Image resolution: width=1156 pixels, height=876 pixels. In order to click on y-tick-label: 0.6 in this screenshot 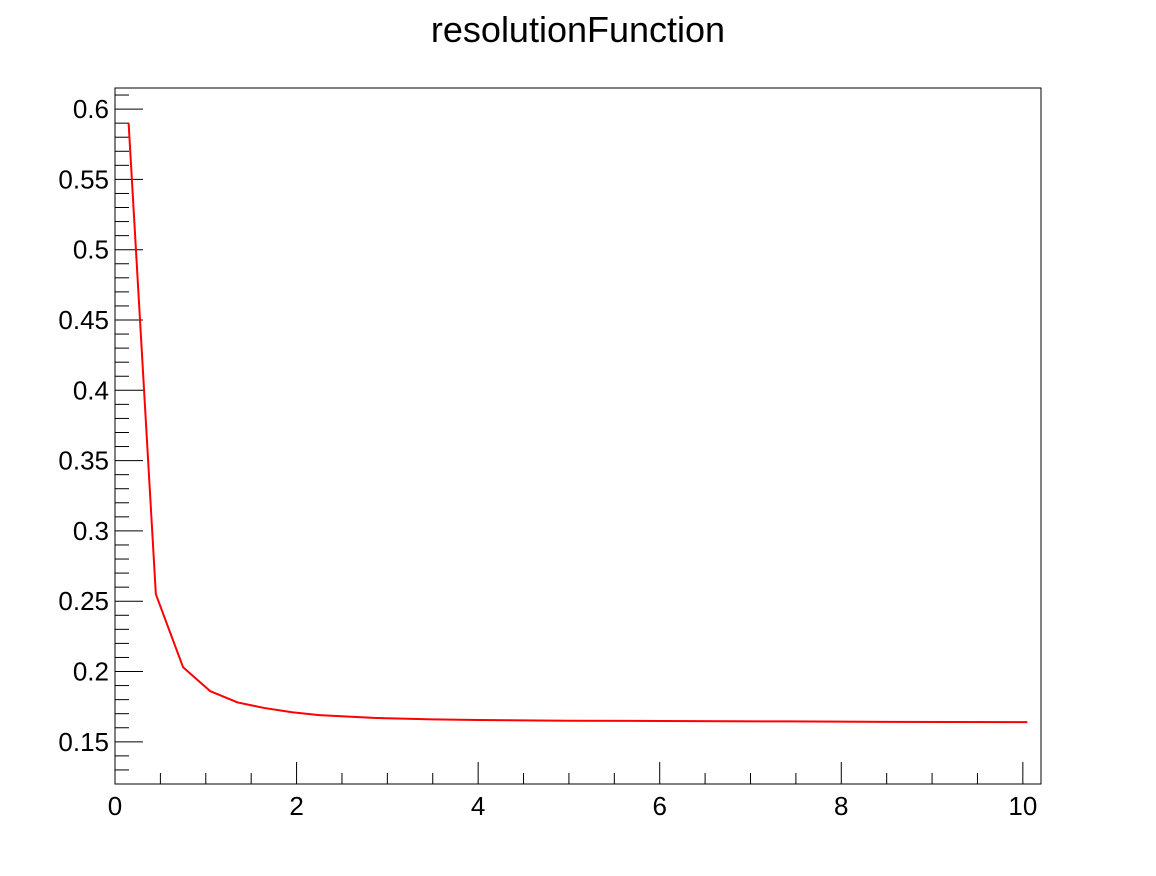, I will do `click(91, 109)`.